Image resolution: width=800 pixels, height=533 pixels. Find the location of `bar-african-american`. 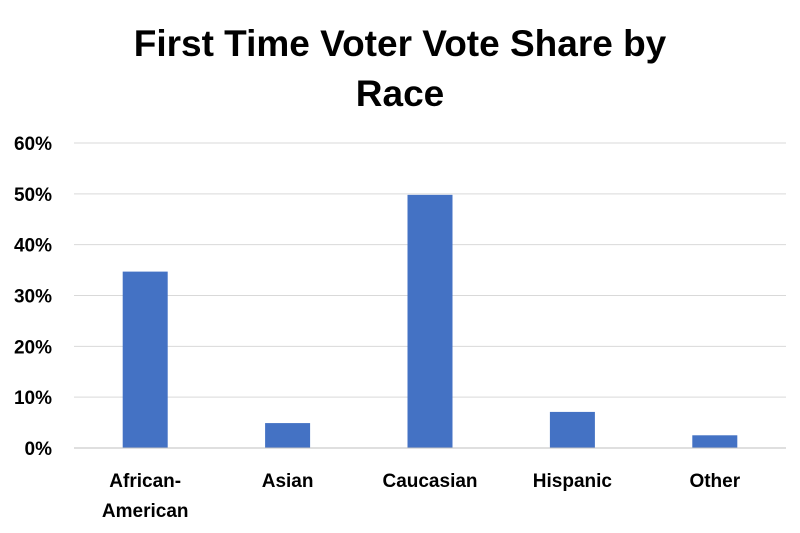

bar-african-american is located at coordinates (145, 359).